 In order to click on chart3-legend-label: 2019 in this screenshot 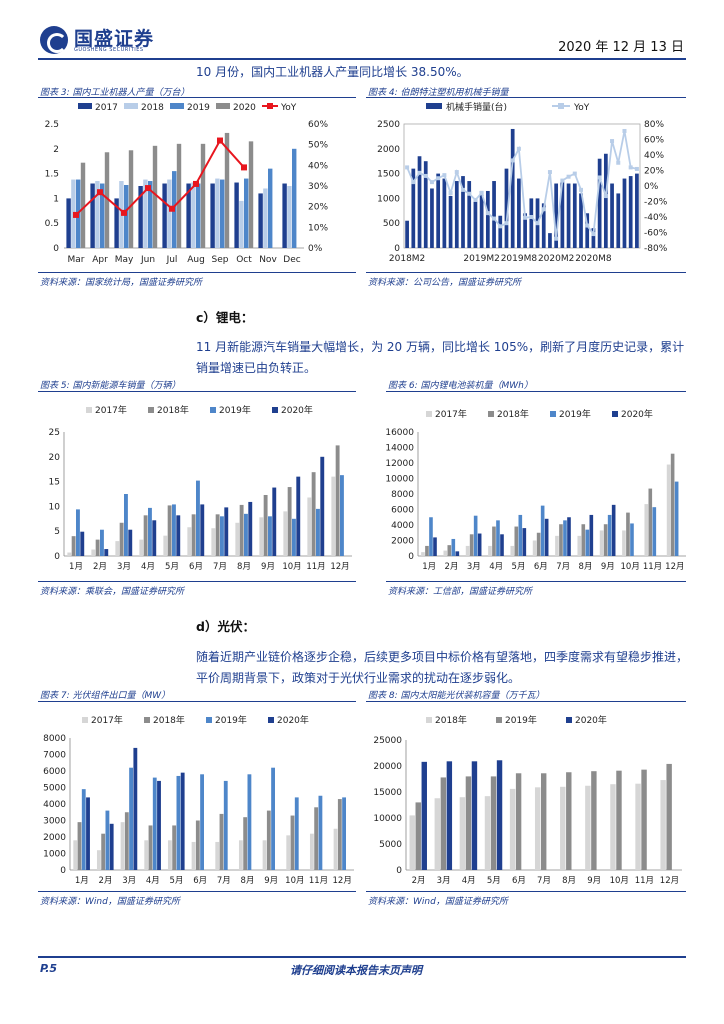, I will do `click(198, 108)`.